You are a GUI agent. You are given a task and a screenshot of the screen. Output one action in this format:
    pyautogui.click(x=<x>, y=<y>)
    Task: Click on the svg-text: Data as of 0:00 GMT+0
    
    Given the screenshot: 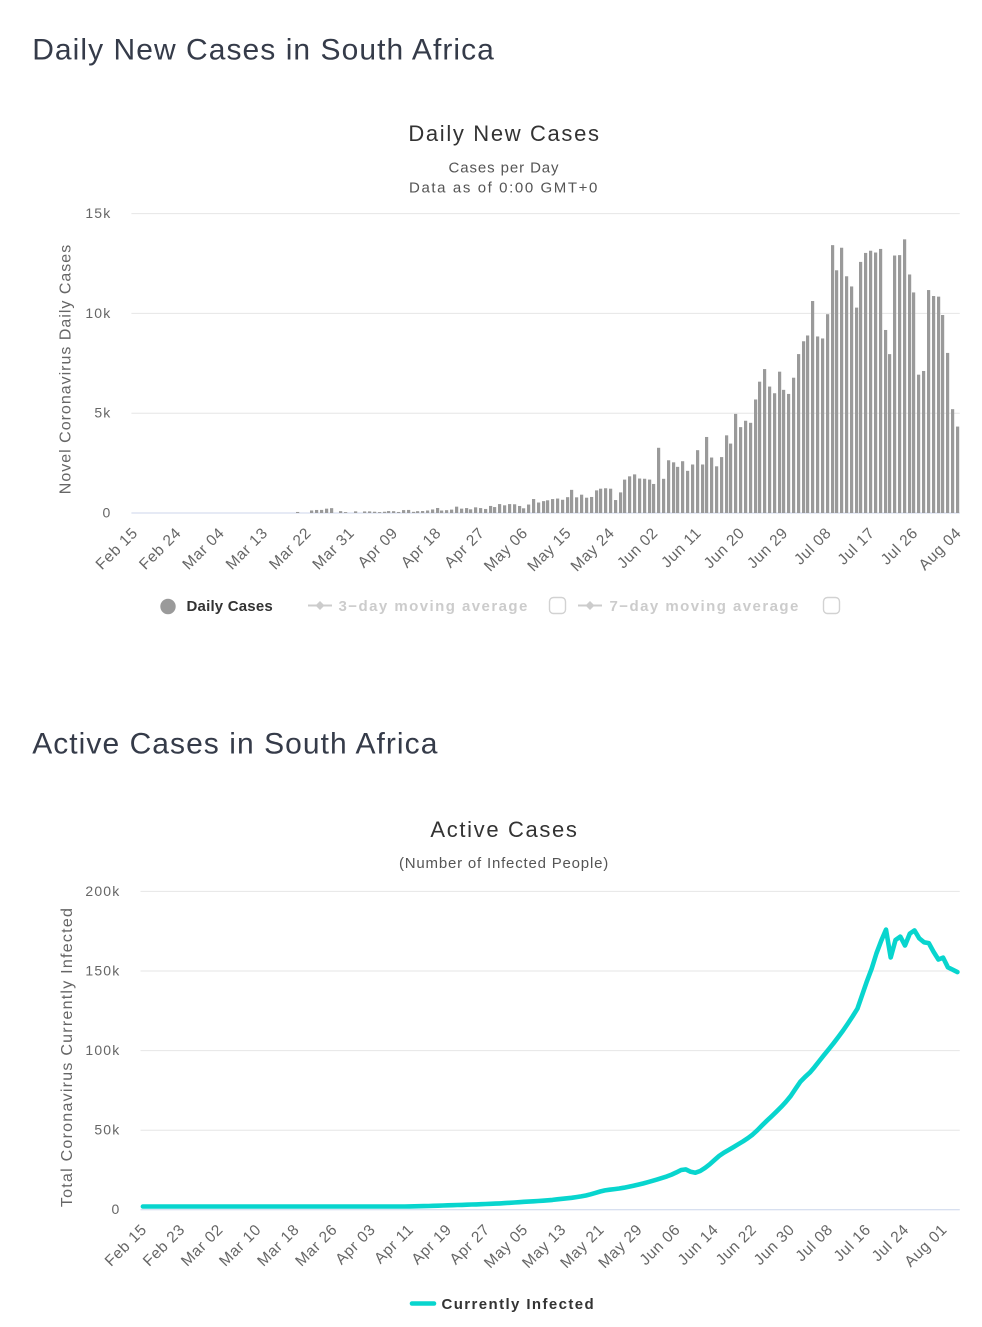 What is the action you would take?
    pyautogui.click(x=504, y=187)
    